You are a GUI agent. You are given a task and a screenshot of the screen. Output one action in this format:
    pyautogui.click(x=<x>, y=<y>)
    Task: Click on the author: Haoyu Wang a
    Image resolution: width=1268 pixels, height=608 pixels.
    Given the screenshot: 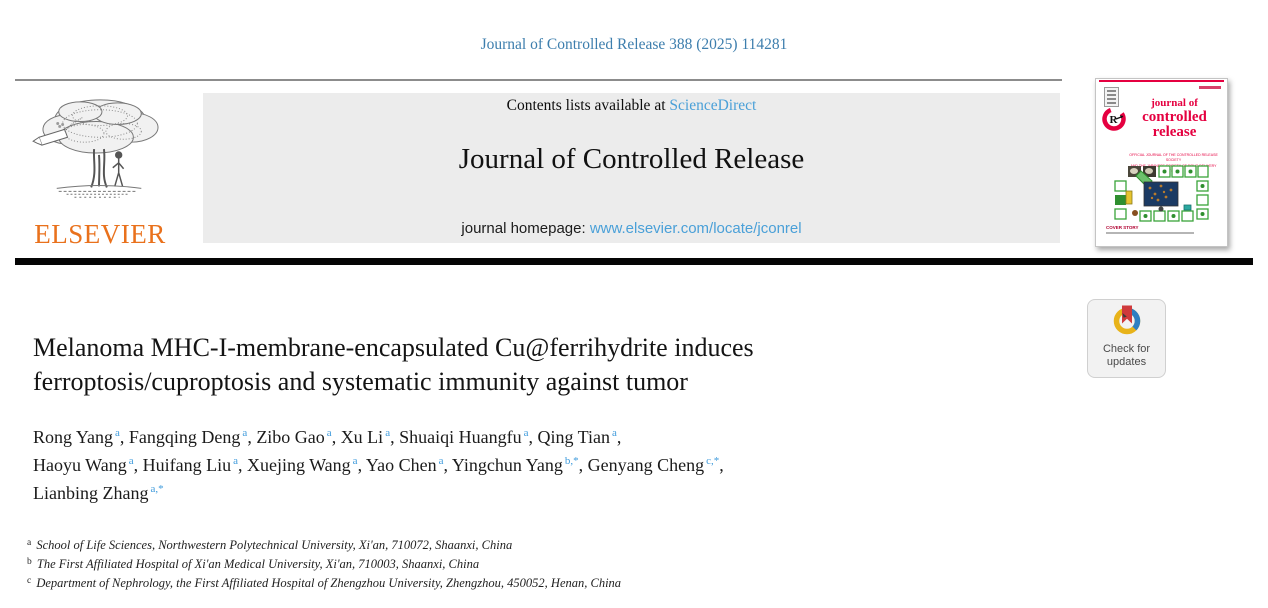 What is the action you would take?
    pyautogui.click(x=83, y=464)
    